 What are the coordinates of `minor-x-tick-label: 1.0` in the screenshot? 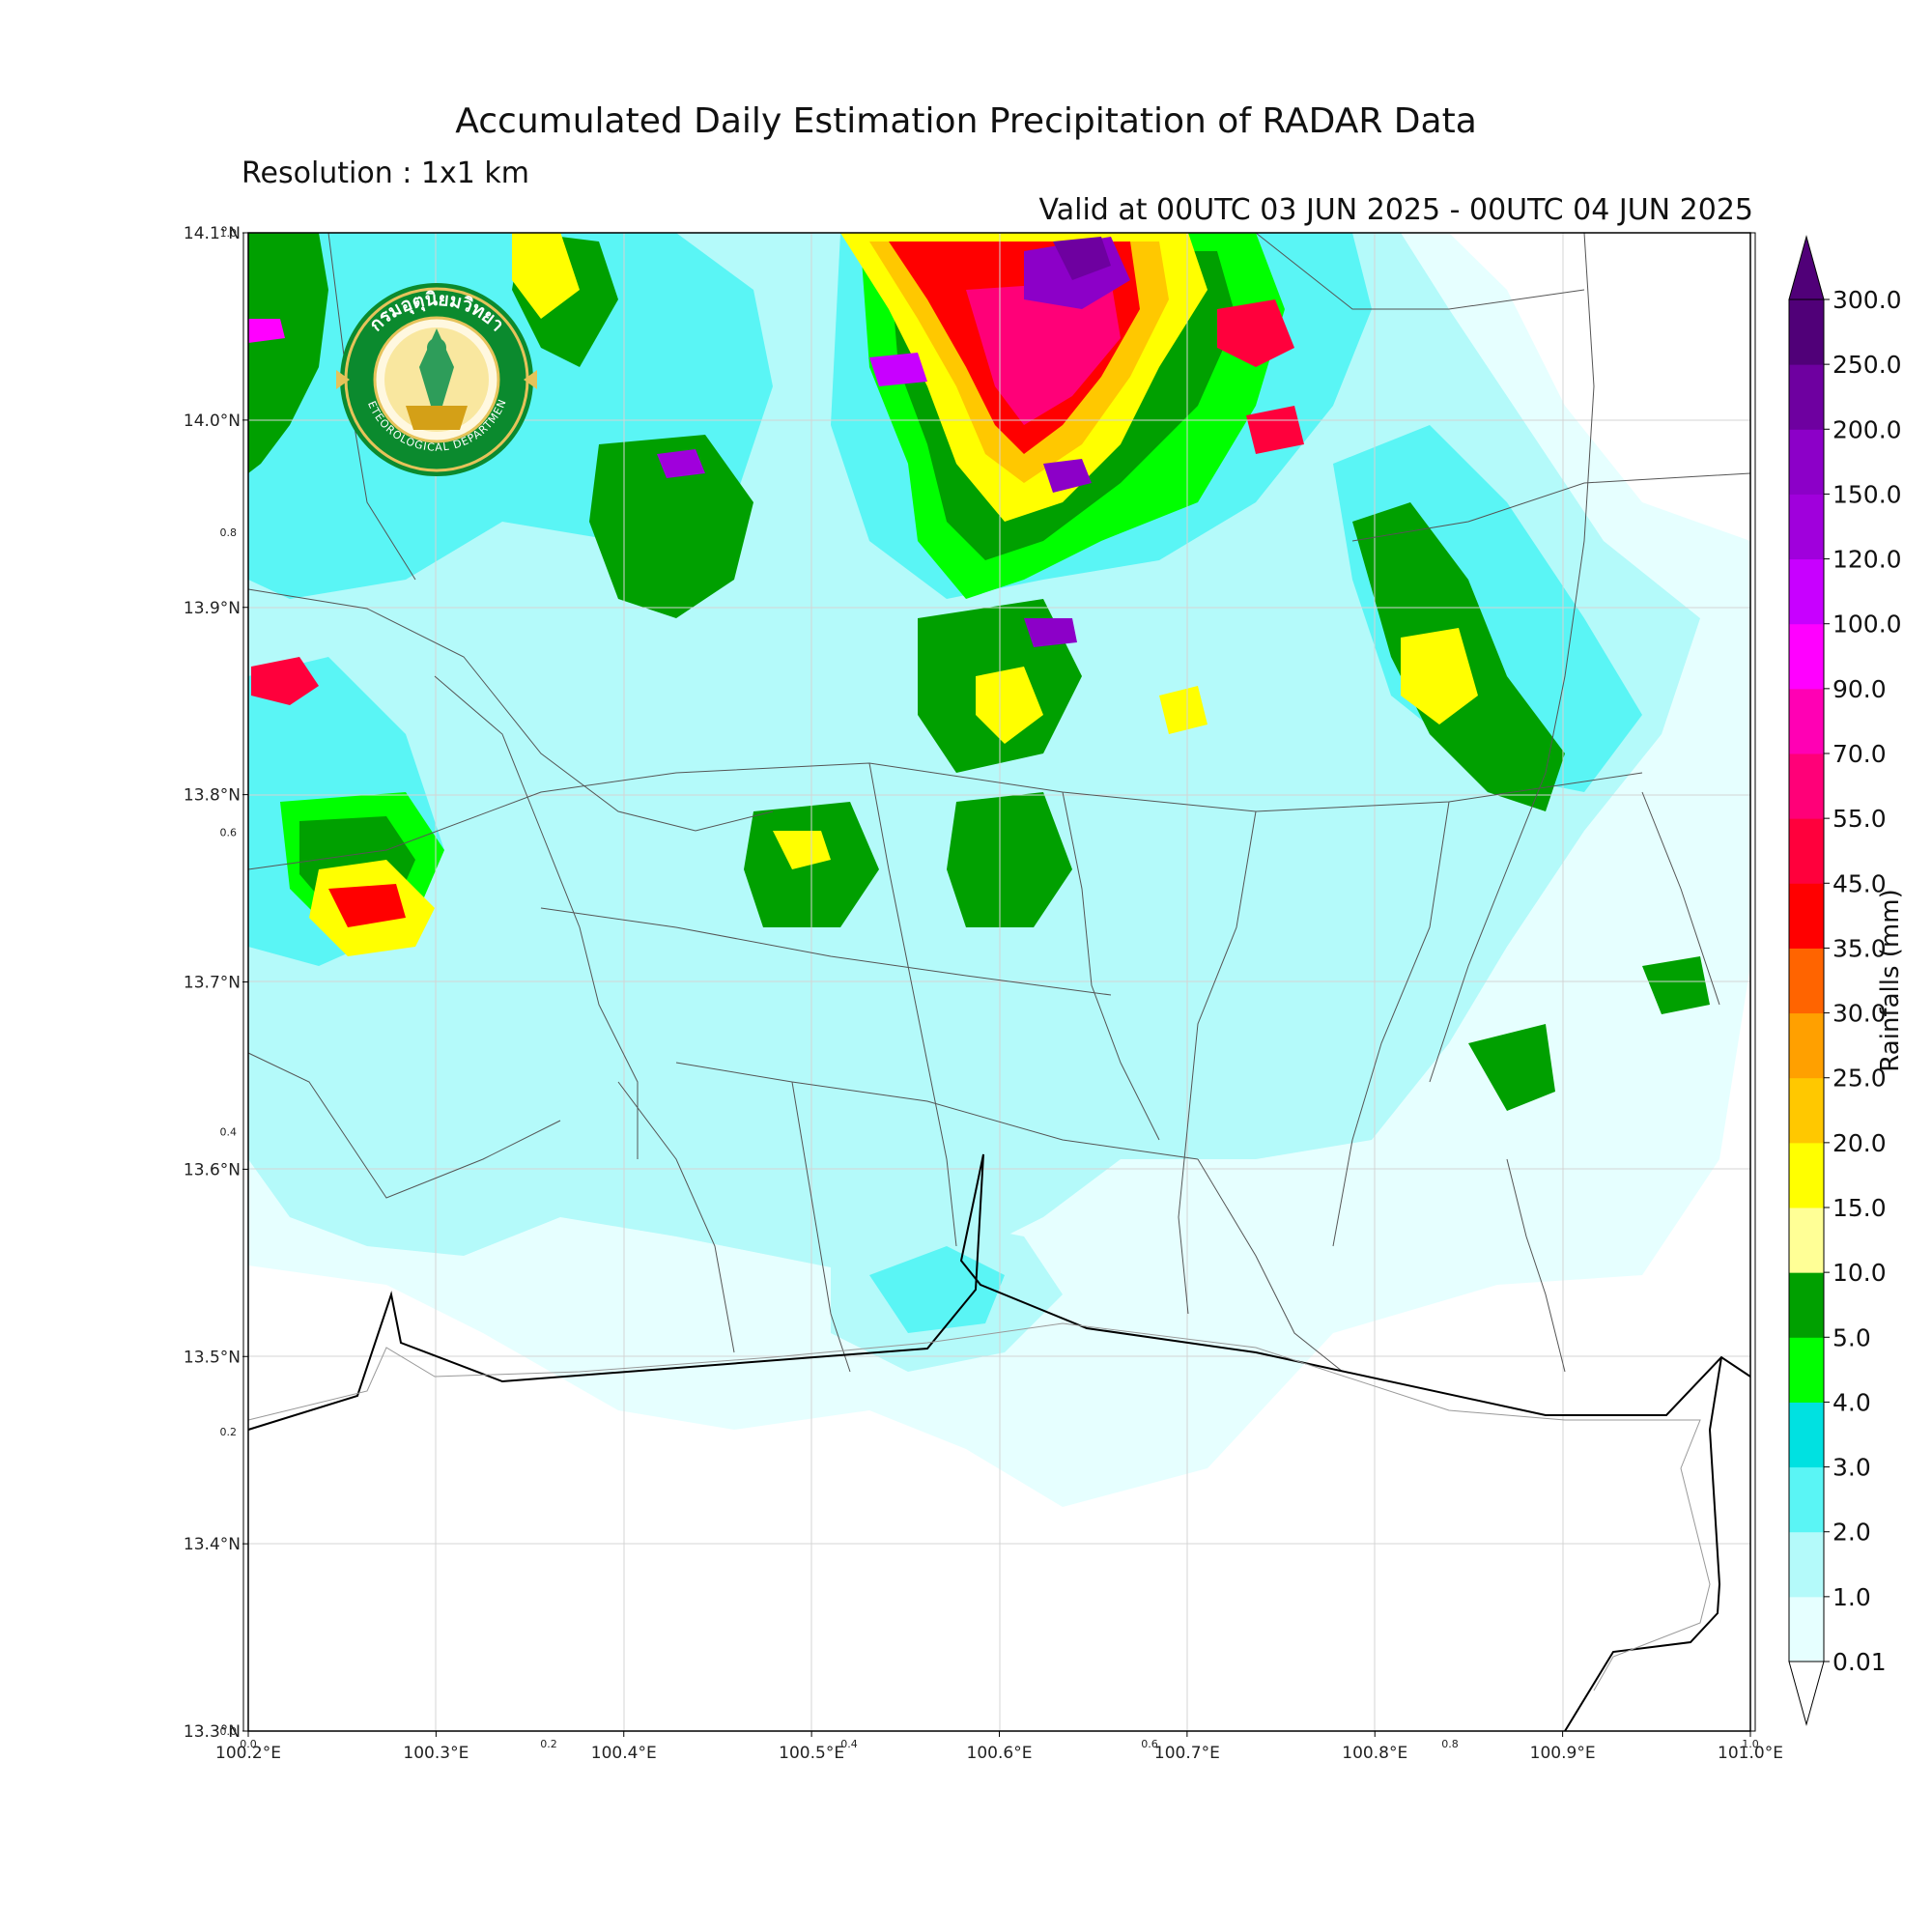 It's located at (1750, 1744).